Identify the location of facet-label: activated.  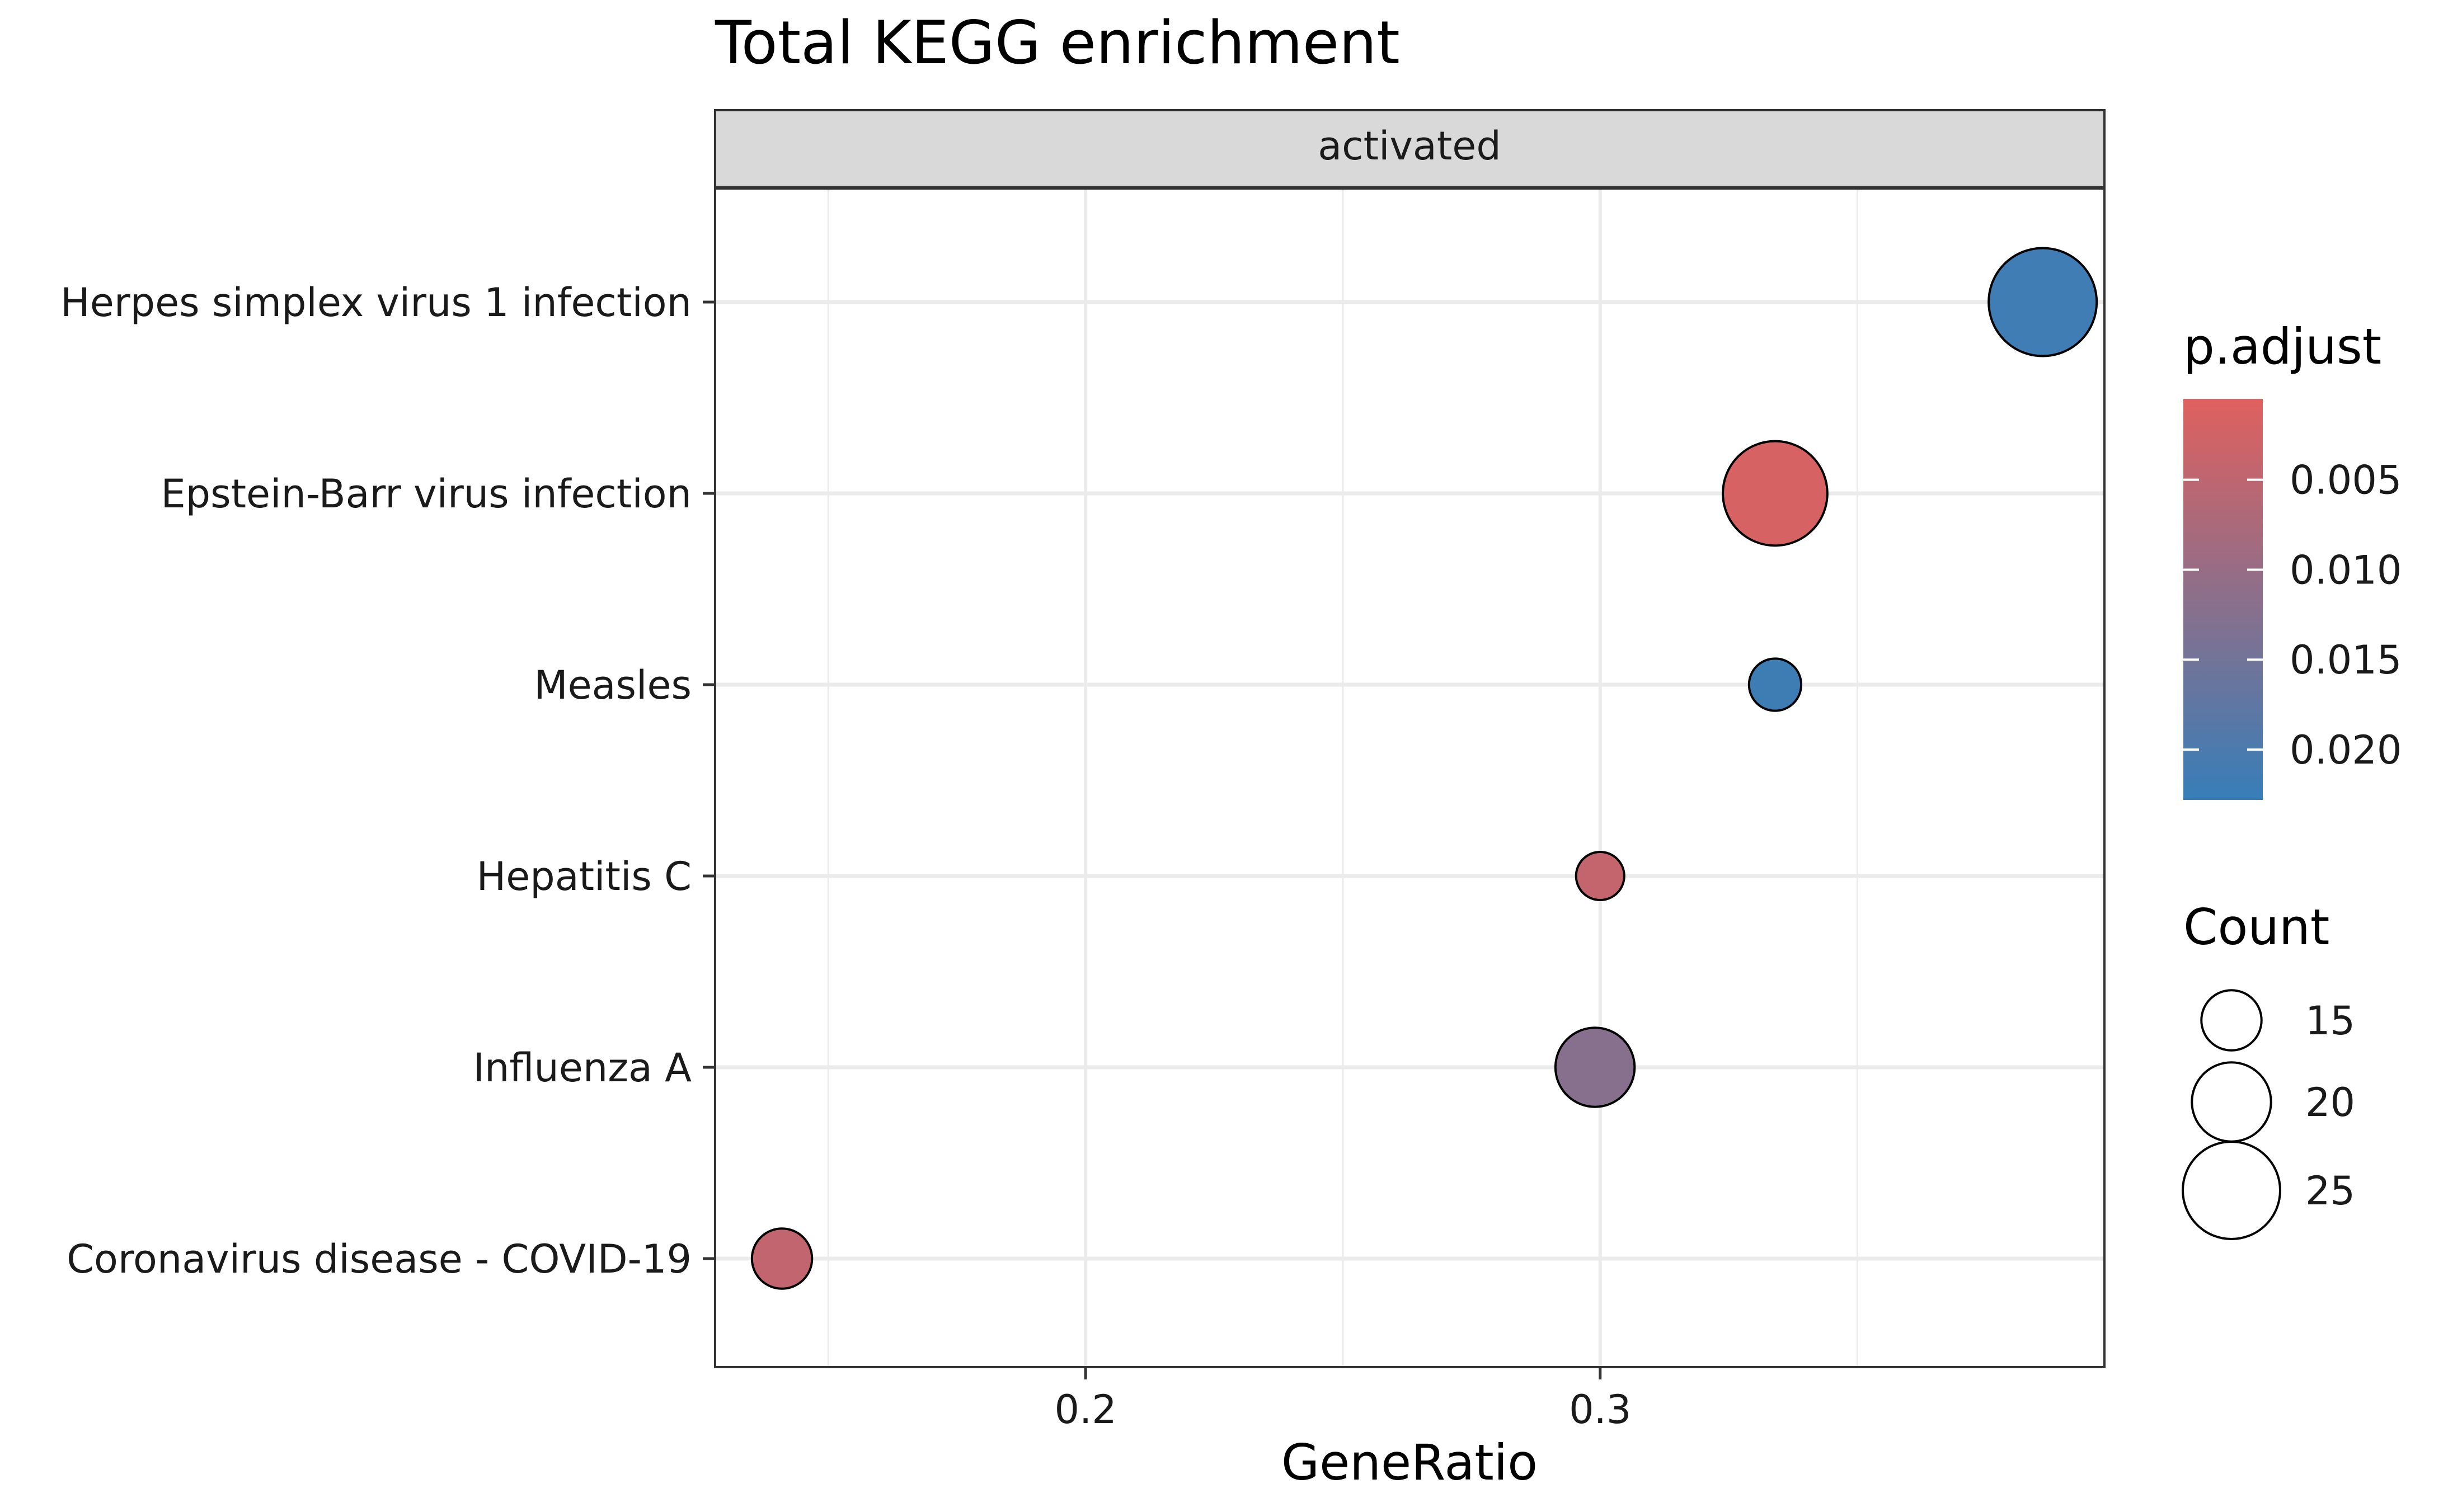
(1409, 146).